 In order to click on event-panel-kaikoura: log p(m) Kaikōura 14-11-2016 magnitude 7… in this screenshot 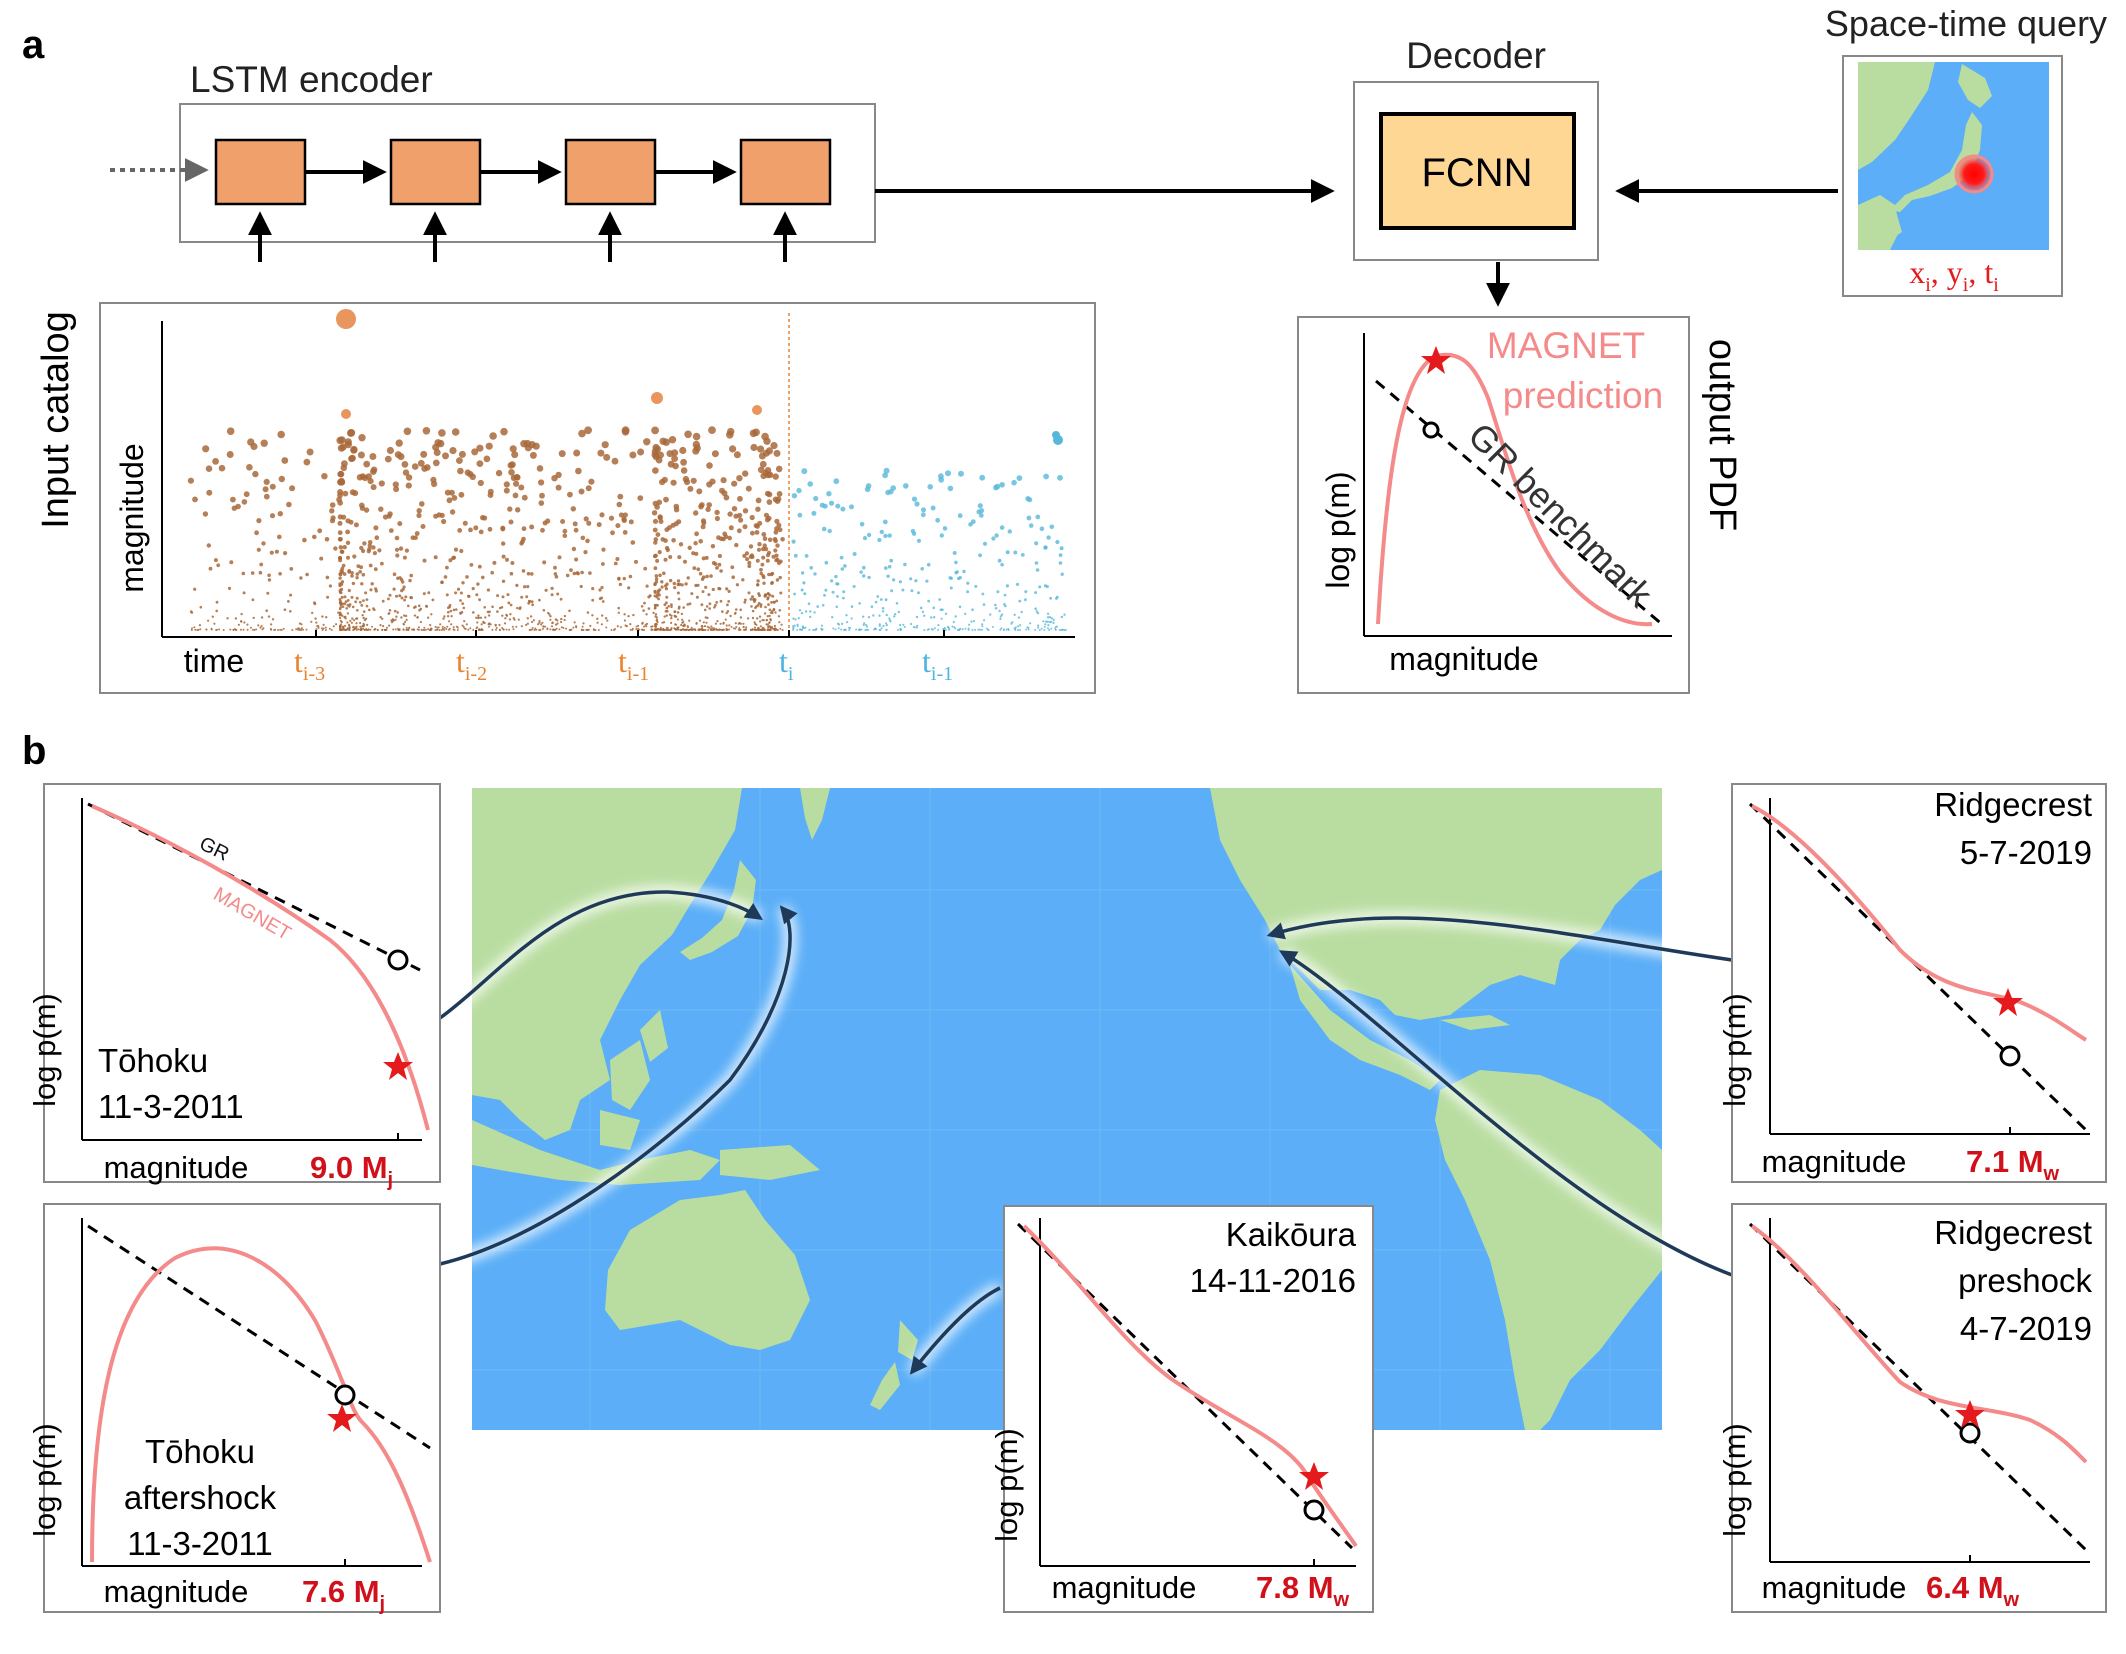, I will do `click(1181, 1409)`.